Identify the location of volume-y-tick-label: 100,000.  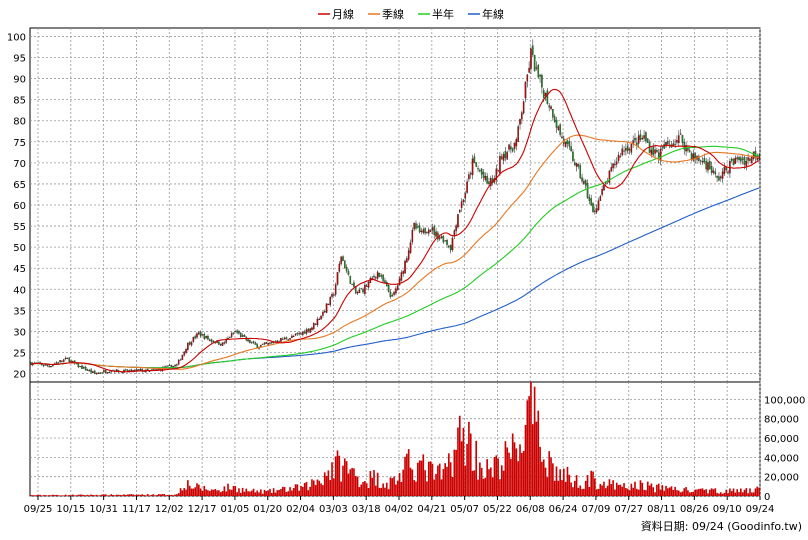
(784, 400).